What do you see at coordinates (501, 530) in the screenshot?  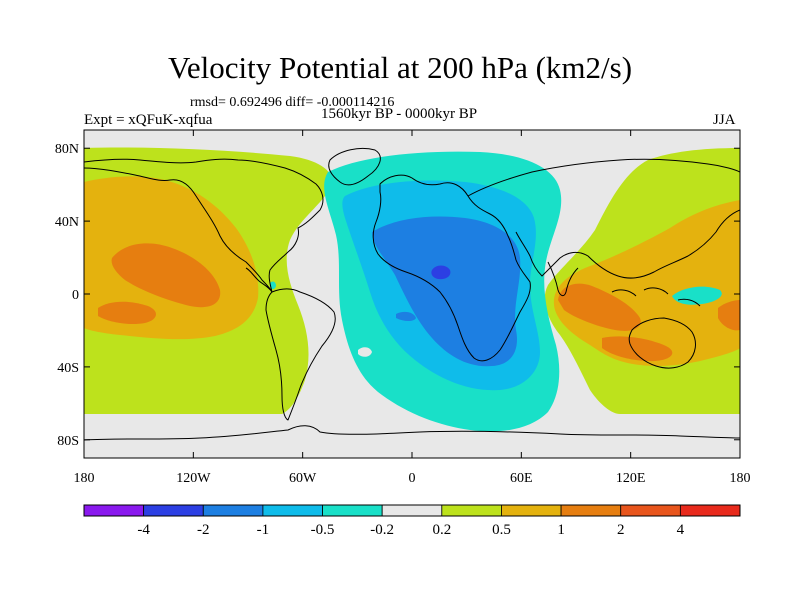 I see `colorbar-label: 0.5` at bounding box center [501, 530].